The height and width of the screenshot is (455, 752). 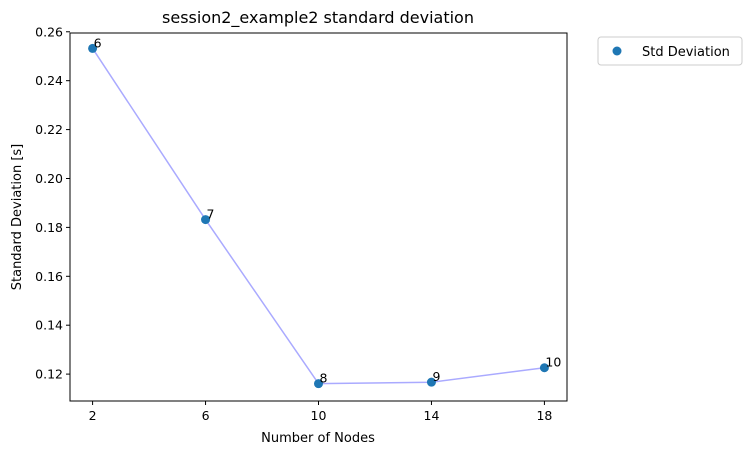 I want to click on y-tick-label: 0.14, so click(x=49, y=325).